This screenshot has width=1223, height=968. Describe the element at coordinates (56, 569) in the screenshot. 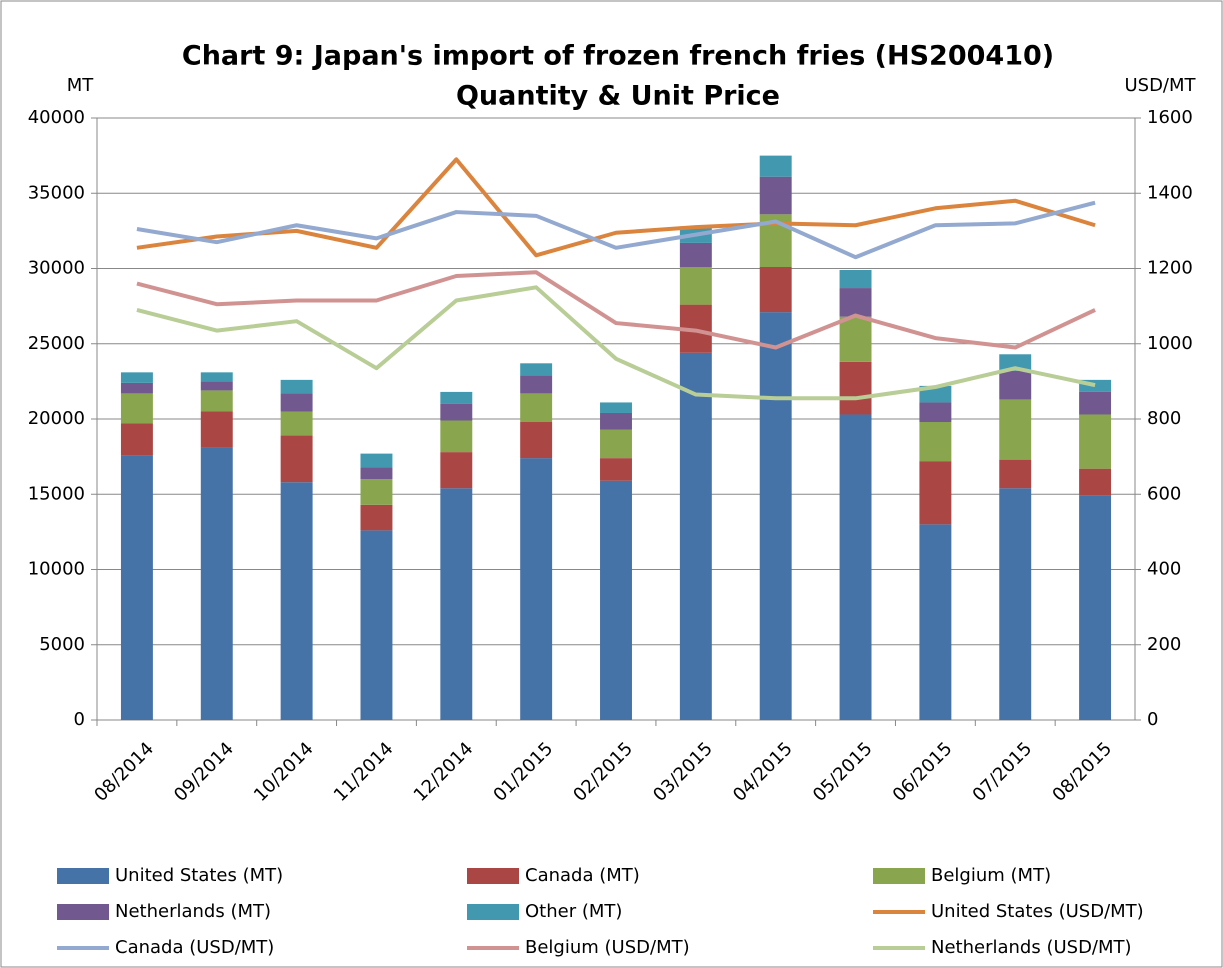

I see `y-tick-label: 10000` at that location.